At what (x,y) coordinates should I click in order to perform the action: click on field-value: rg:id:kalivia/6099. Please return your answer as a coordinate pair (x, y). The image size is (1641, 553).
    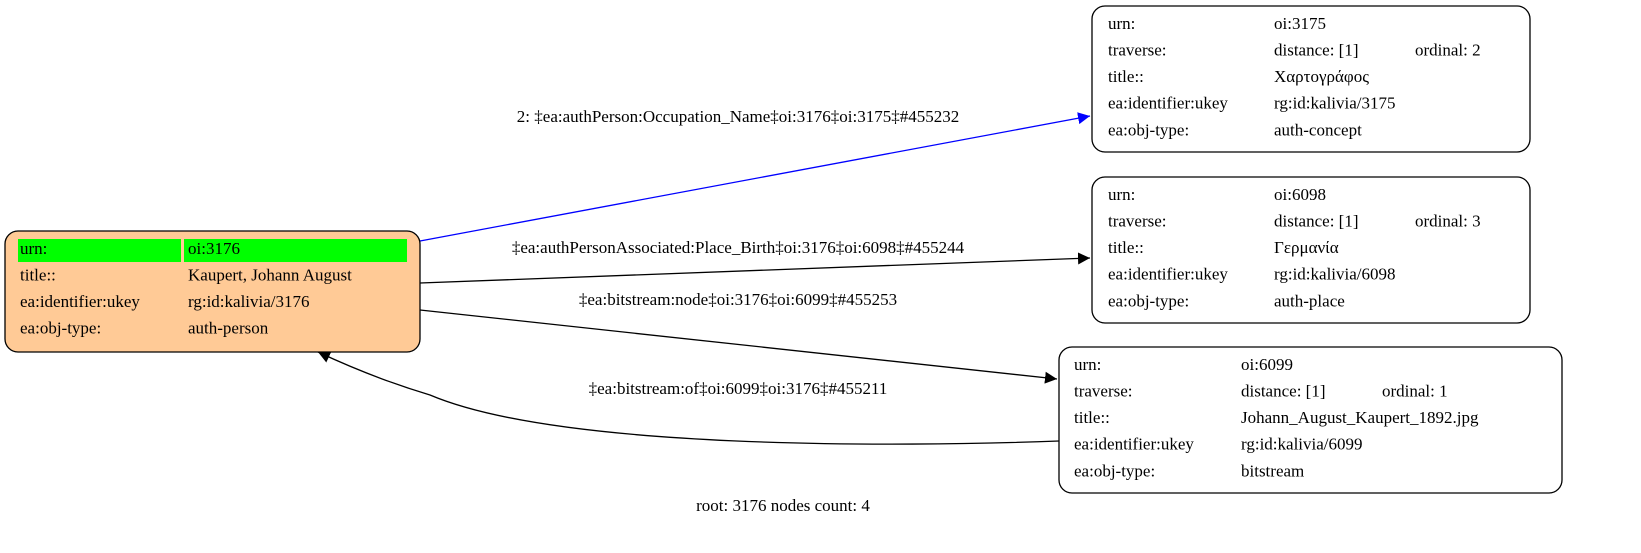
    Looking at the image, I should click on (1302, 444).